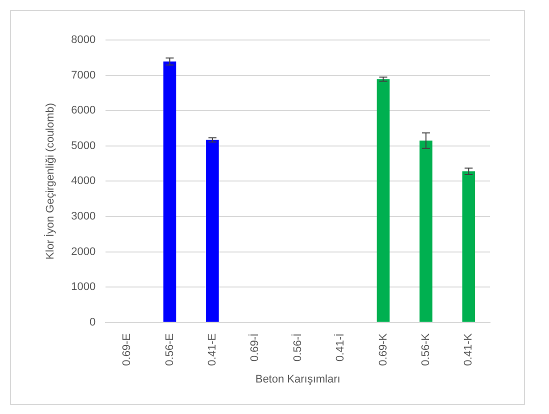 The width and height of the screenshot is (549, 414). Describe the element at coordinates (83, 252) in the screenshot. I see `y-tick-label: 2000` at that location.